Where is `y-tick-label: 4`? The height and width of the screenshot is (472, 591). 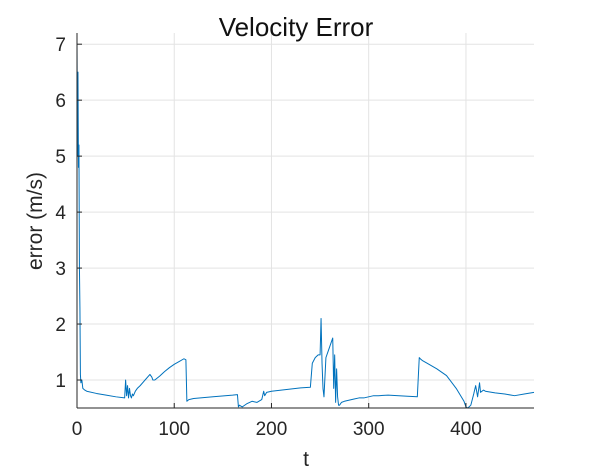 y-tick-label: 4 is located at coordinates (60, 213).